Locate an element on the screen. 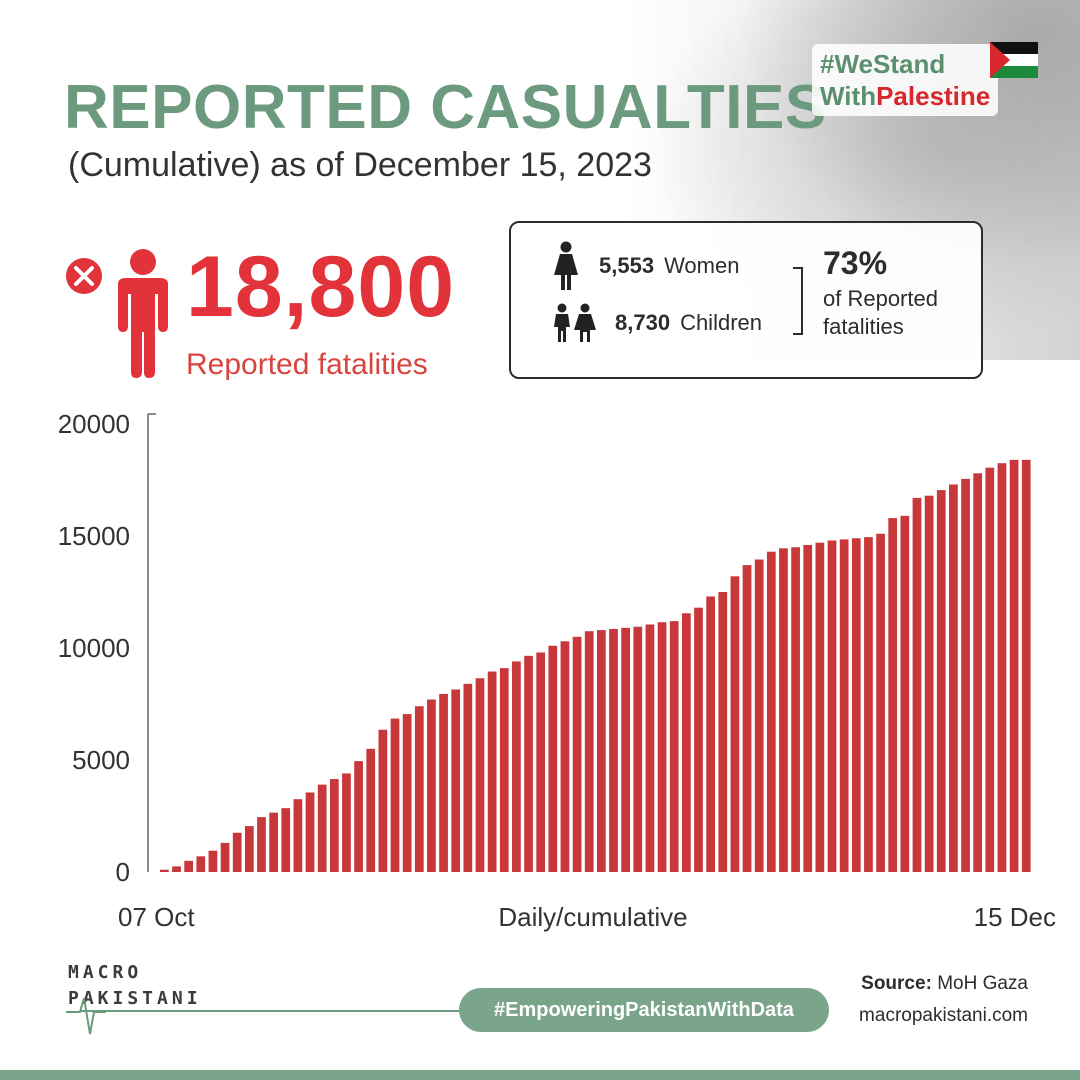 The height and width of the screenshot is (1080, 1080). y-tick-label: 15000 is located at coordinates (94, 536).